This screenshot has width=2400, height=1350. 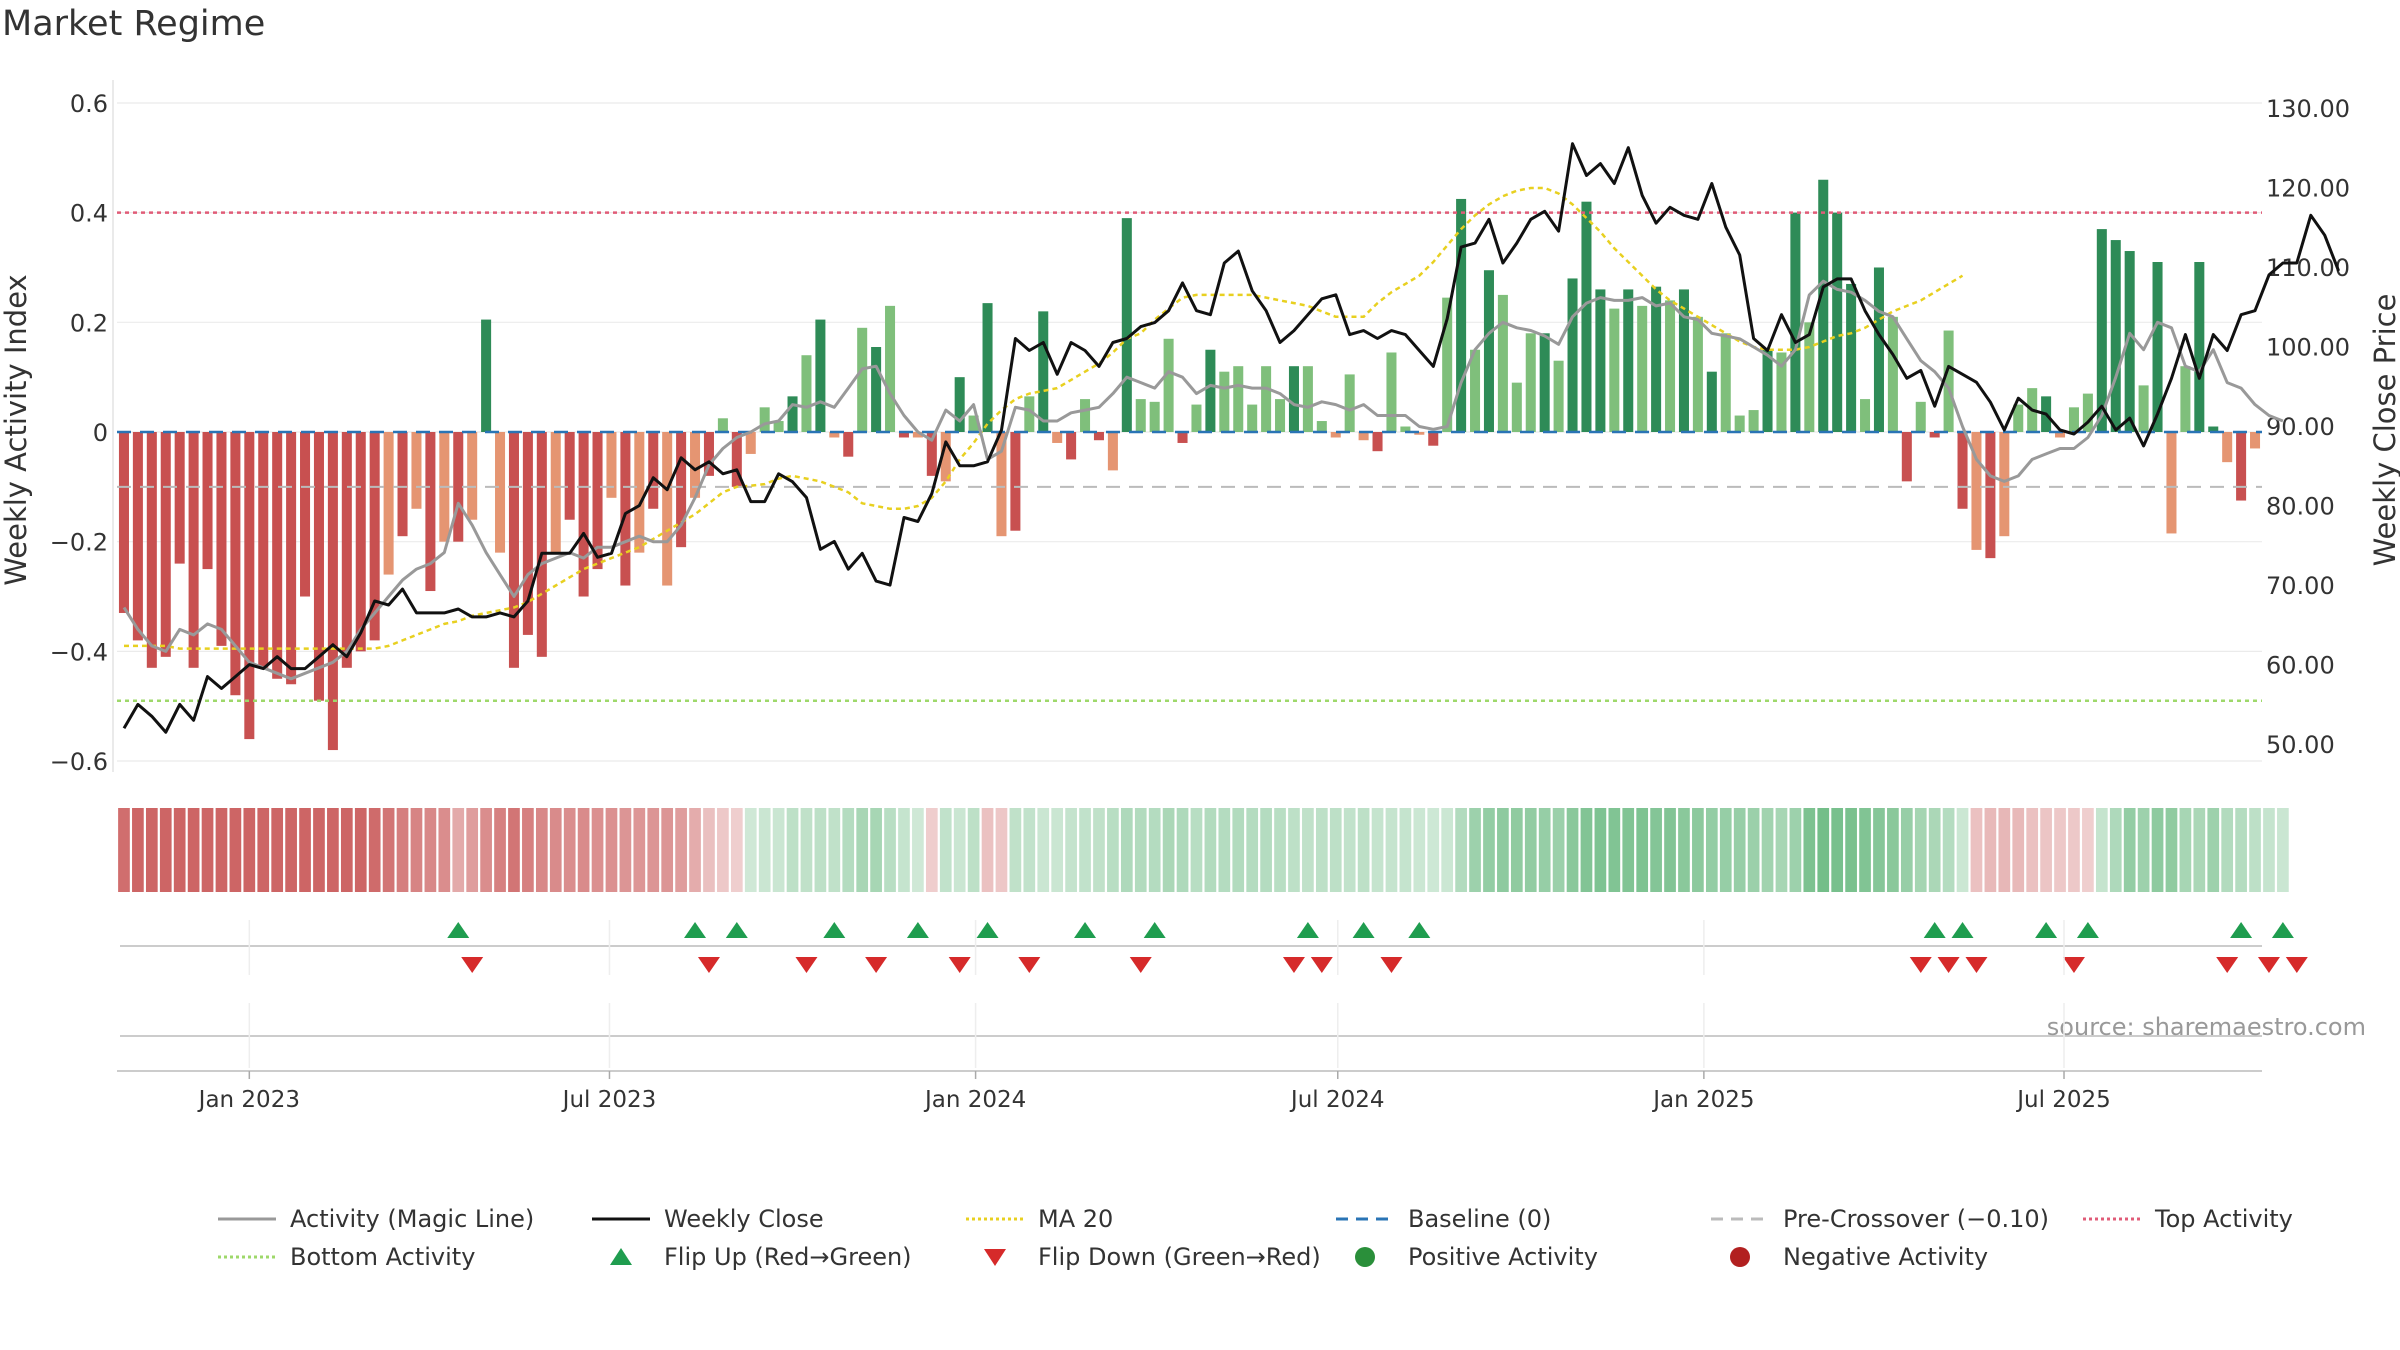 I want to click on right-tick-label: 80.00, so click(x=2300, y=507).